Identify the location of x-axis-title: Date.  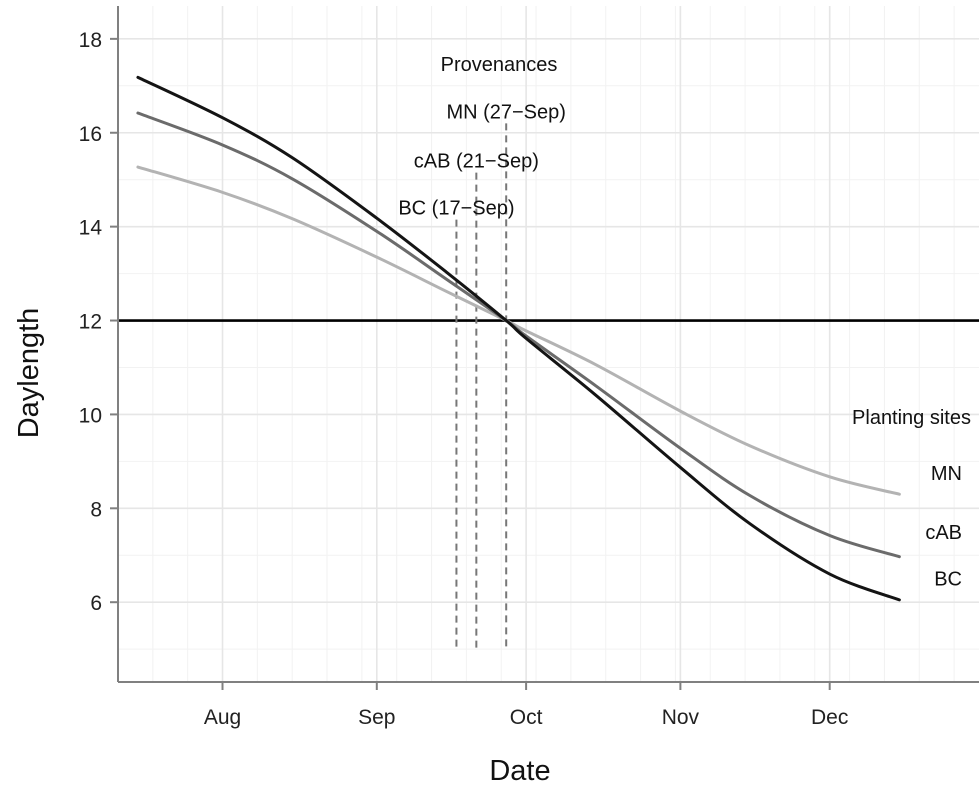
(519, 770).